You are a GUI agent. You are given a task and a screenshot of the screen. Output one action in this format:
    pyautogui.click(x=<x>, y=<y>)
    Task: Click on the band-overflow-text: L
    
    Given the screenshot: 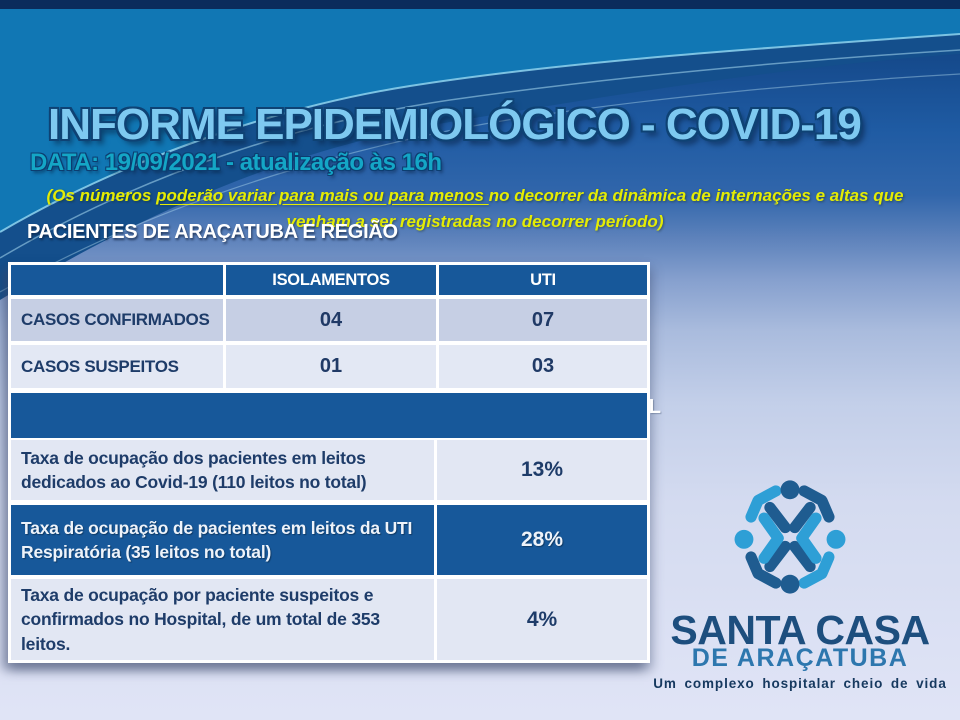 What is the action you would take?
    pyautogui.click(x=654, y=407)
    